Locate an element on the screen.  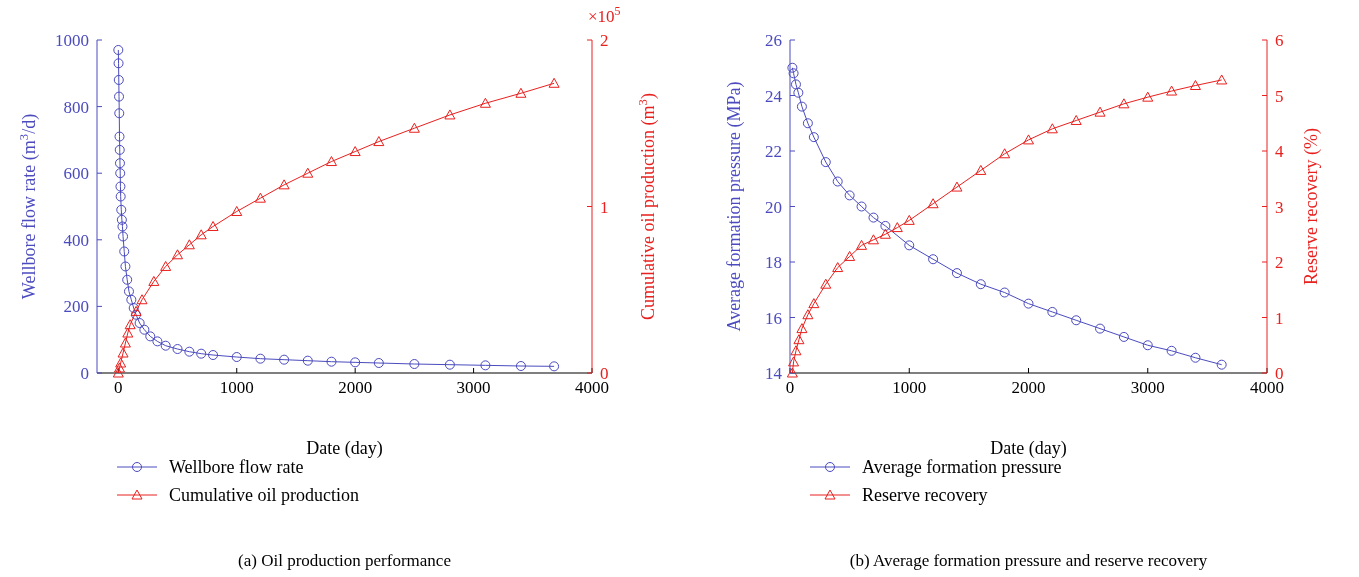
y2-tick-label: 2 is located at coordinates (1279, 262).